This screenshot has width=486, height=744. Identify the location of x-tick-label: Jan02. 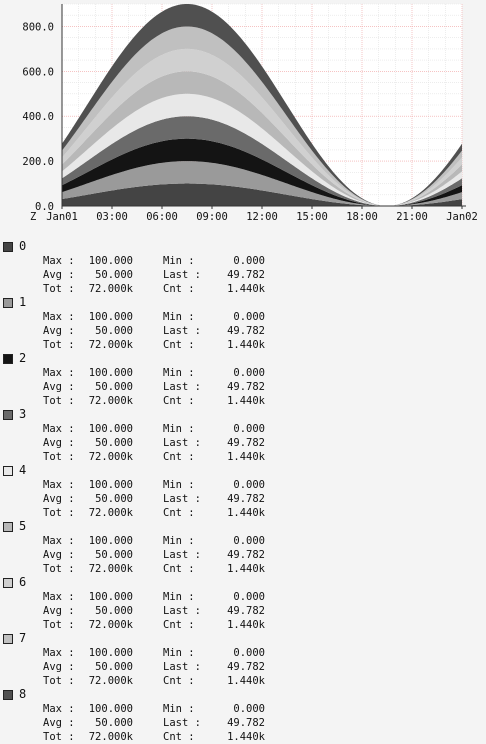
(462, 217).